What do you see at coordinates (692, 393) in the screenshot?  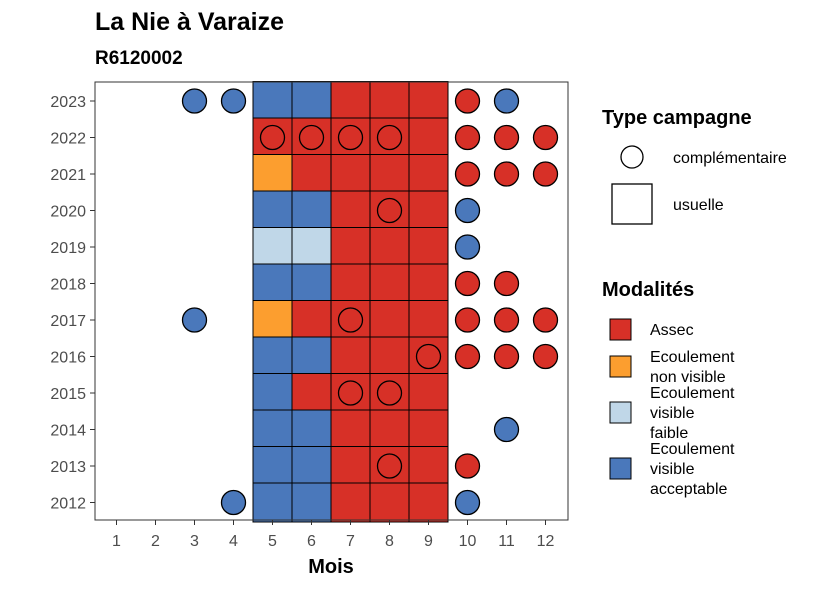 I see `legend-label-line: Ecoulement` at bounding box center [692, 393].